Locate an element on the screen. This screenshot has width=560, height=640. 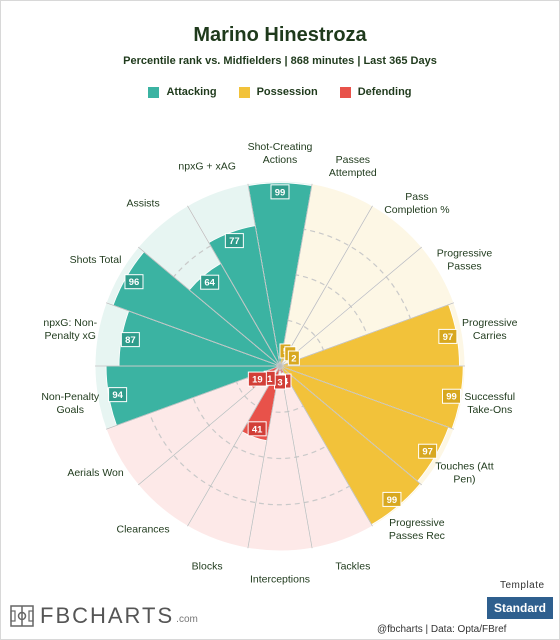
category-label-pass-completion: Pass Completion % is located at coordinates (416, 203).